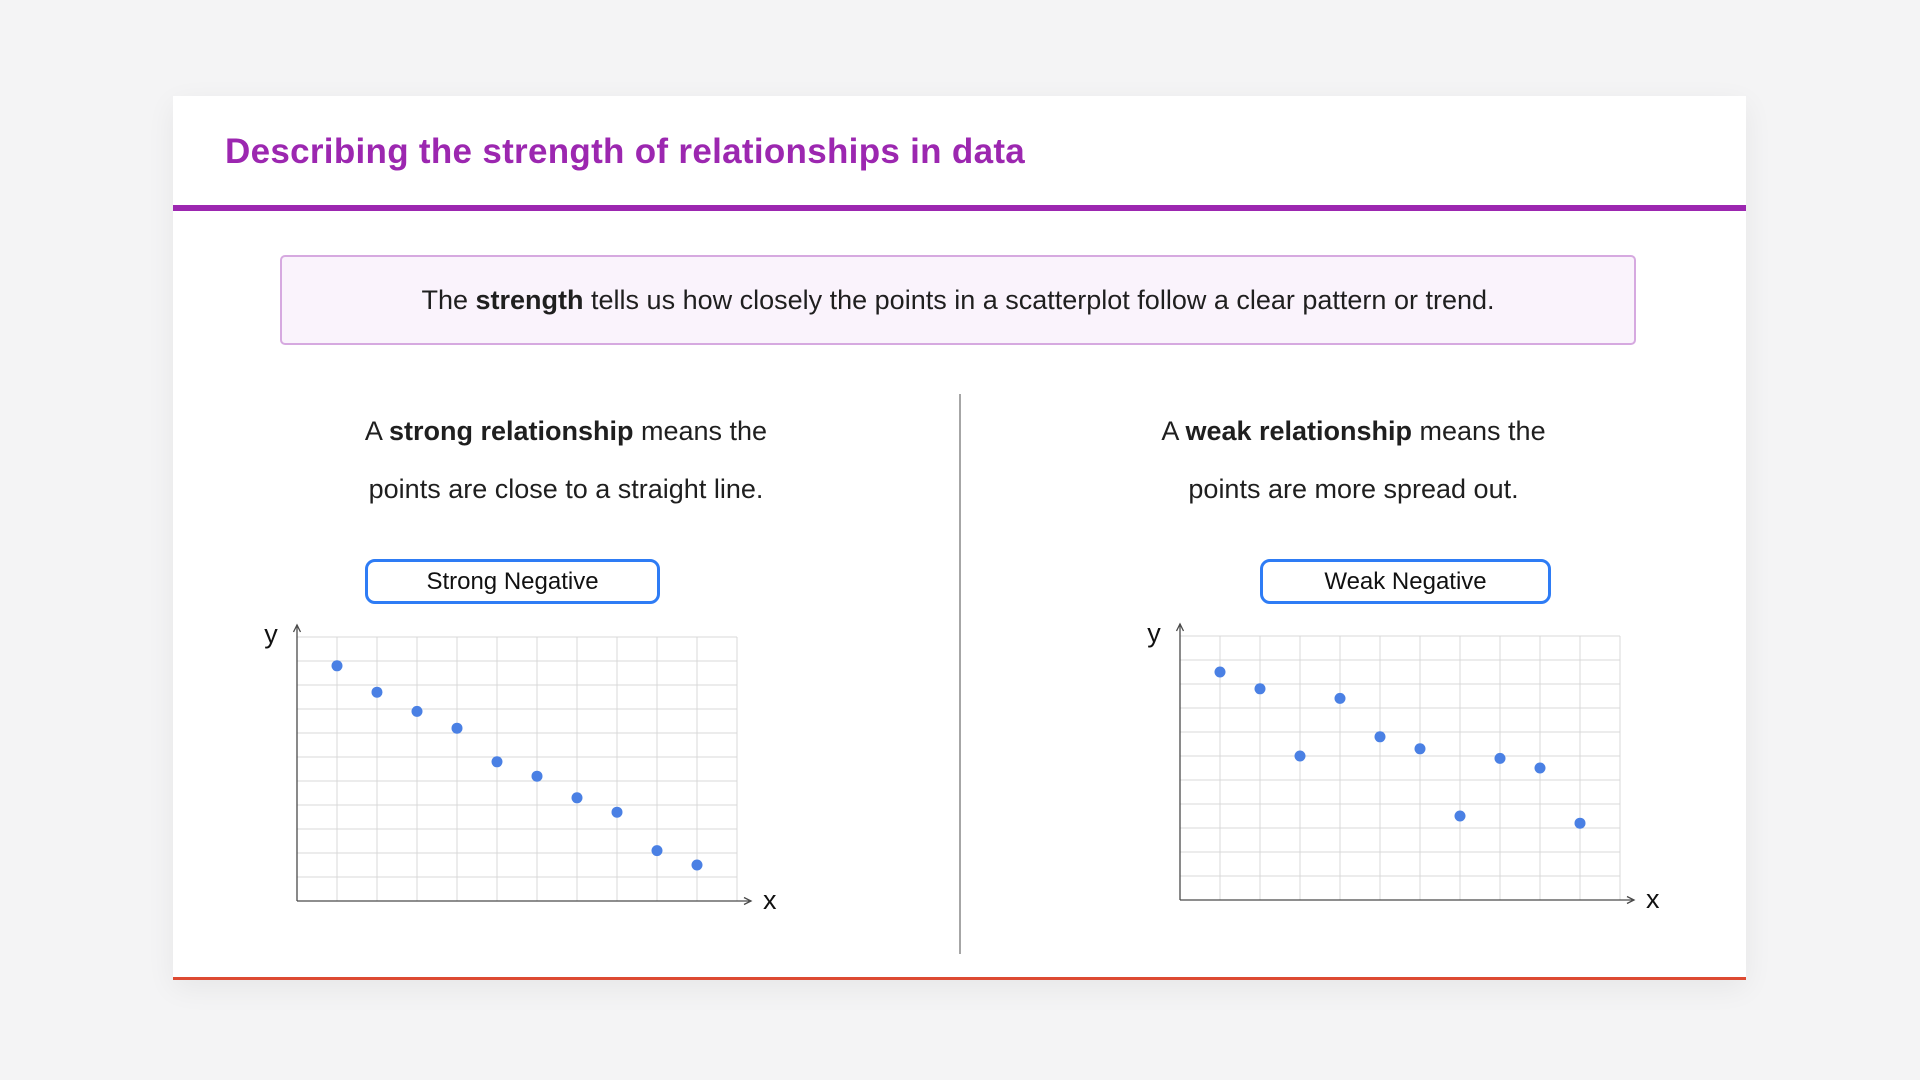  I want to click on weak-description-line1: A weak relationship means the, so click(1353, 431).